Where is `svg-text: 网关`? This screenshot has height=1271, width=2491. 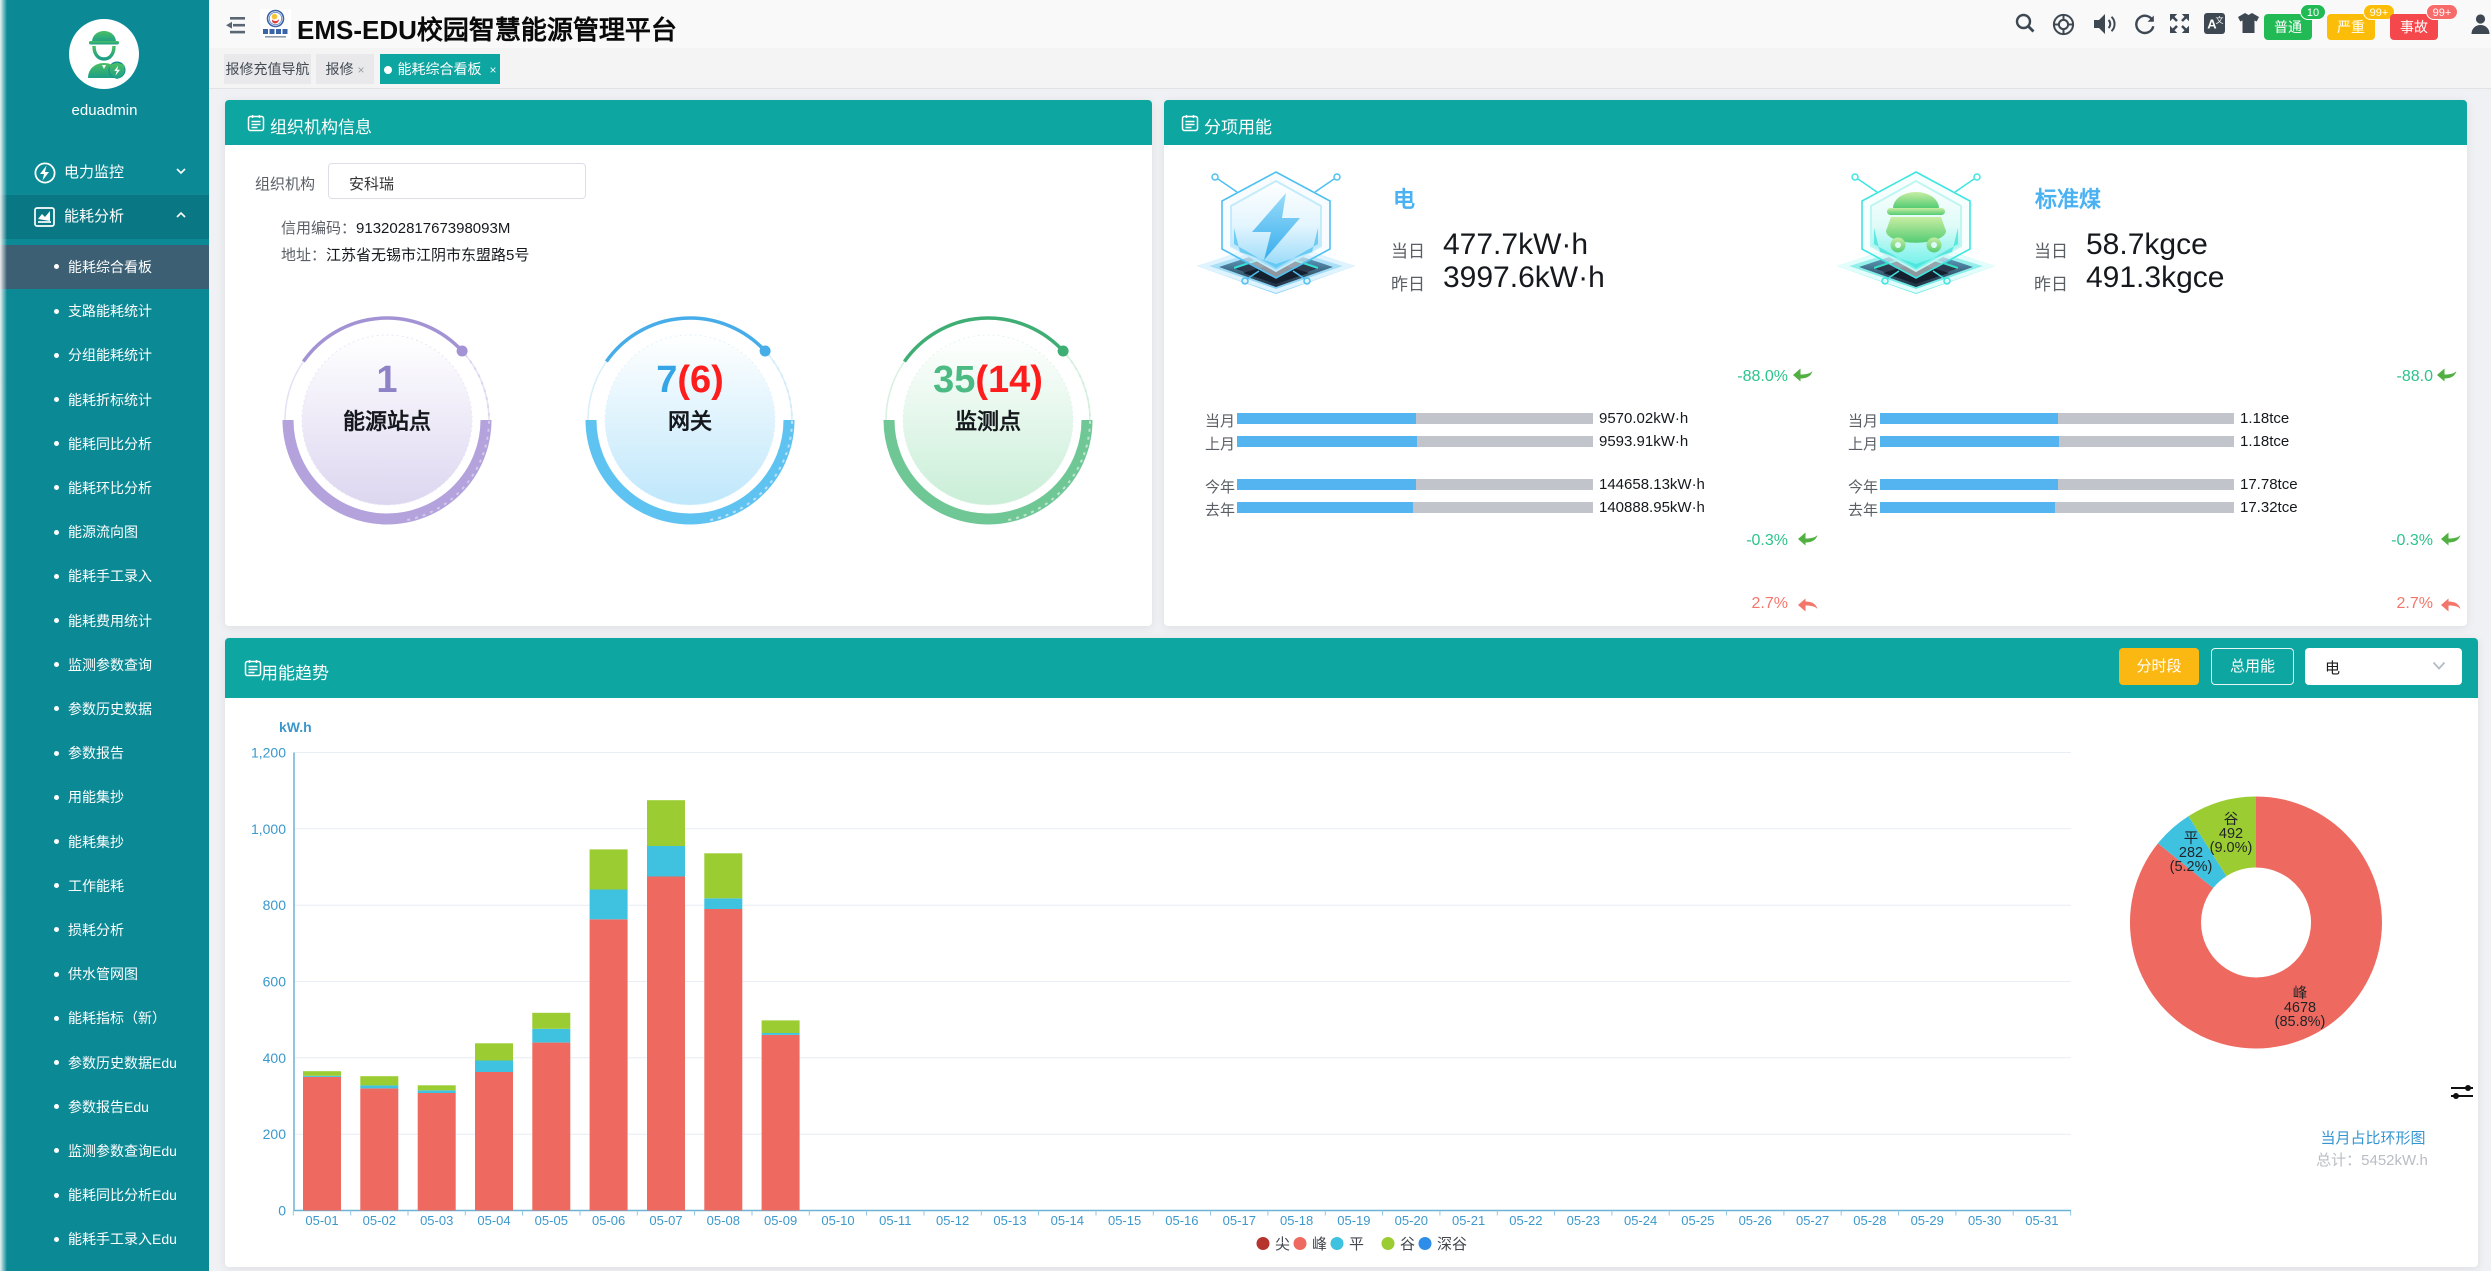
svg-text: 网关 is located at coordinates (690, 421).